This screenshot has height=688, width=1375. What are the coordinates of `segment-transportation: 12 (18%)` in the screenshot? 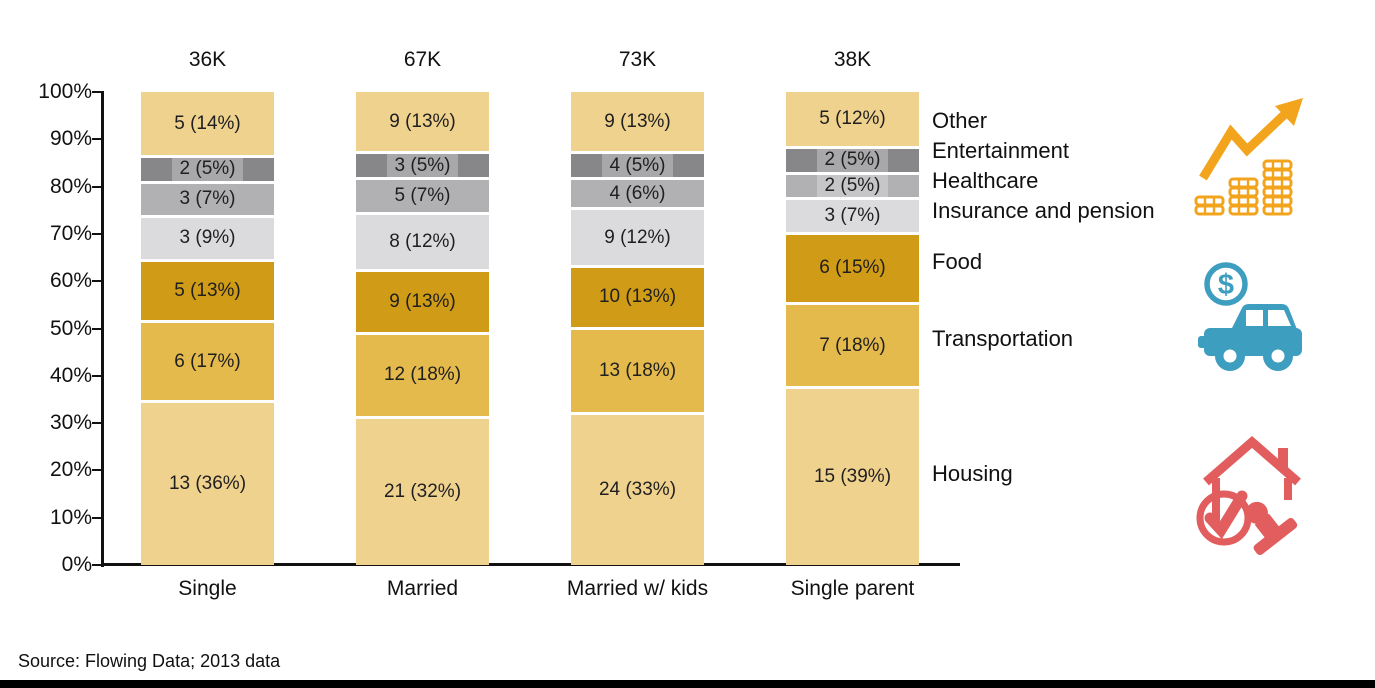 It's located at (422, 377).